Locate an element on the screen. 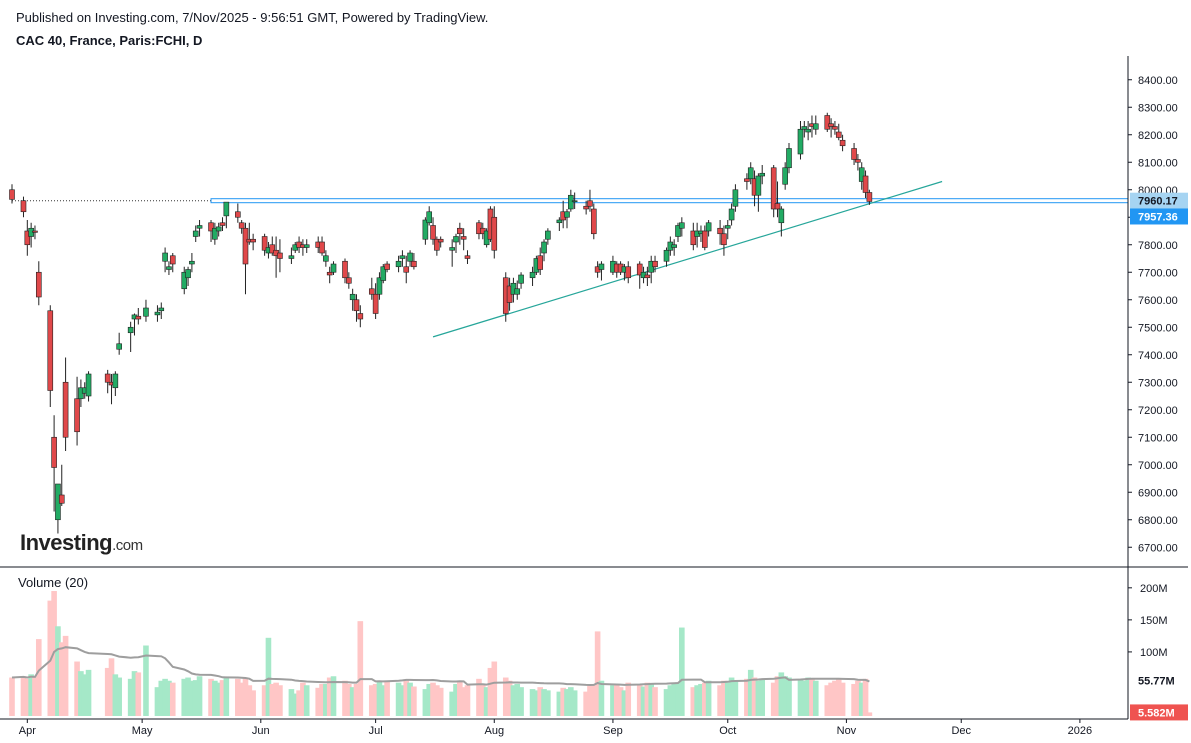 The height and width of the screenshot is (743, 1191). price-tick-label: 6900.00 is located at coordinates (1158, 493).